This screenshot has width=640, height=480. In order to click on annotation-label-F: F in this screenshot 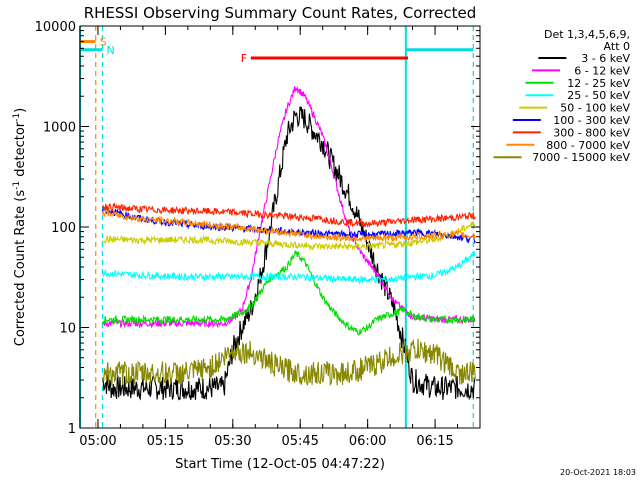, I will do `click(244, 58)`.